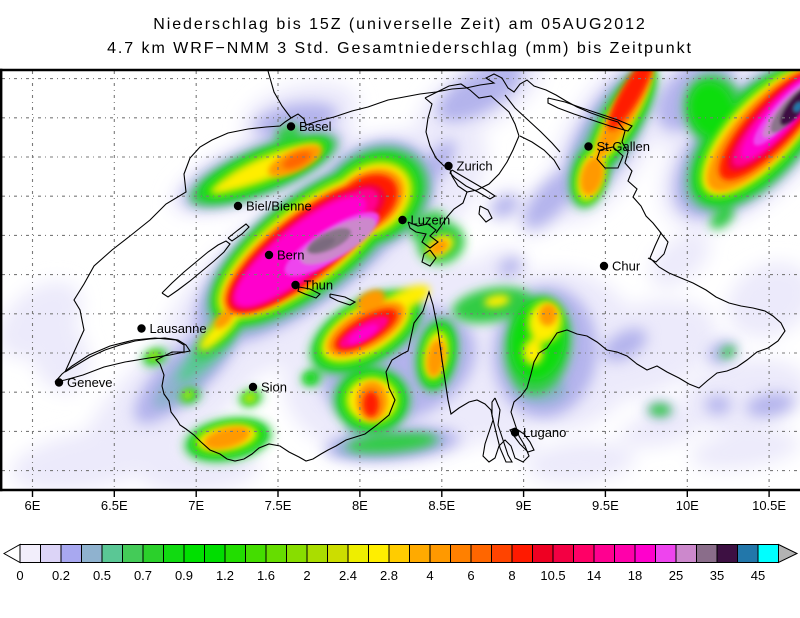 The width and height of the screenshot is (800, 618). I want to click on svg-text: 2.4, so click(348, 575).